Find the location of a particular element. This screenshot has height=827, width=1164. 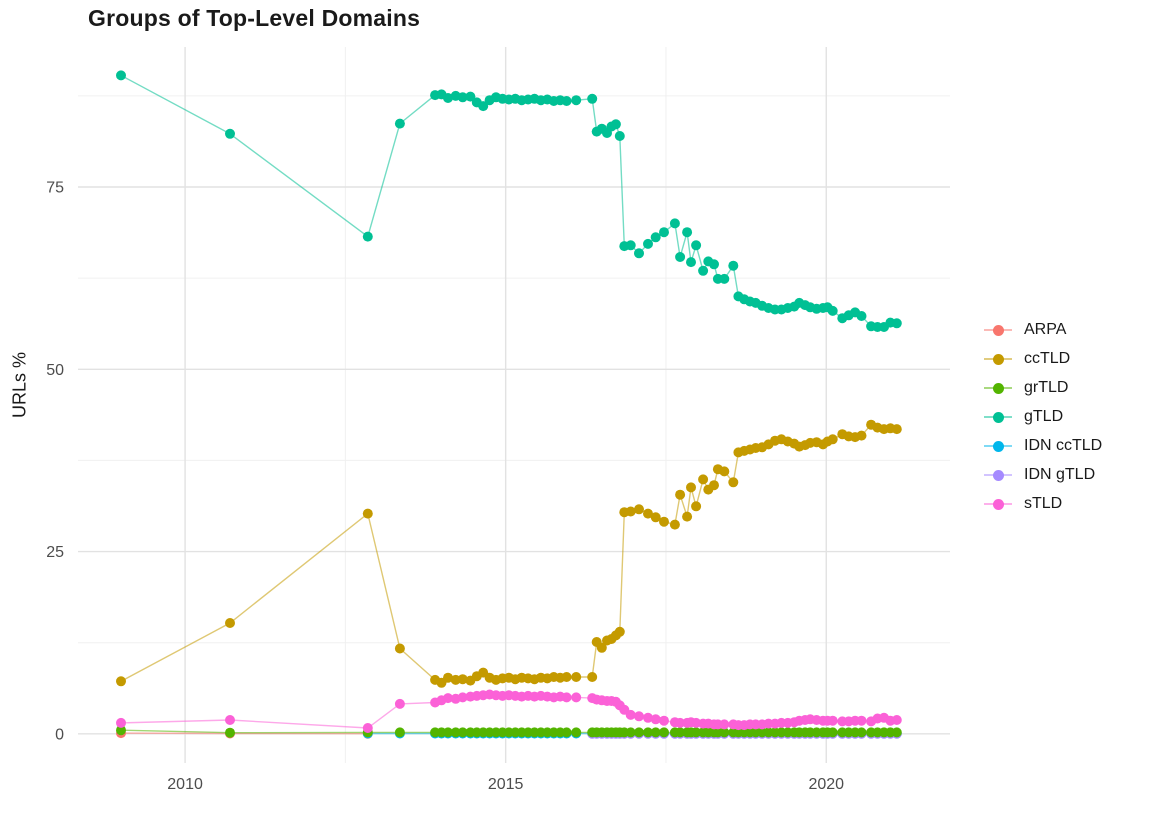

legend-item-IDN-gTLD: IDN gTLD is located at coordinates (1043, 475).